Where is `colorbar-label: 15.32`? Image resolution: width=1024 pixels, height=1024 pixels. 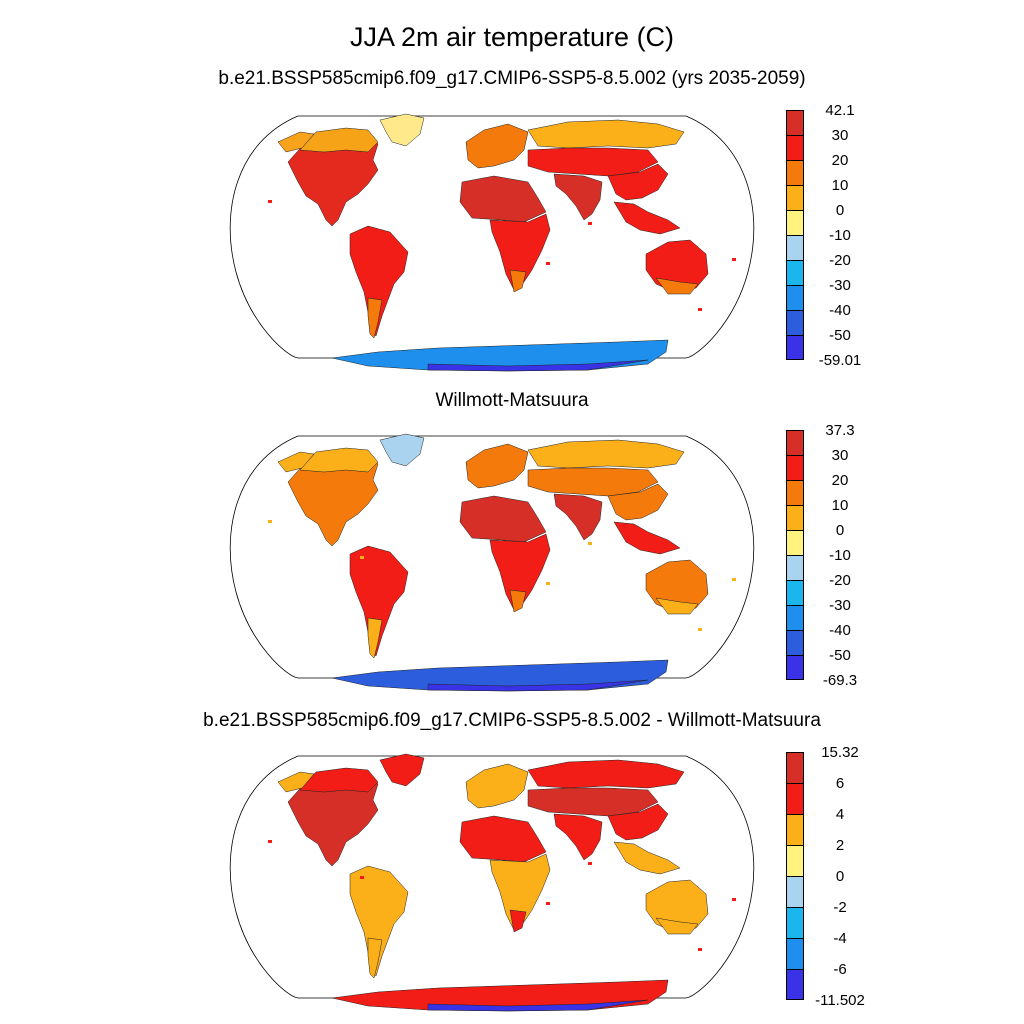 colorbar-label: 15.32 is located at coordinates (840, 752).